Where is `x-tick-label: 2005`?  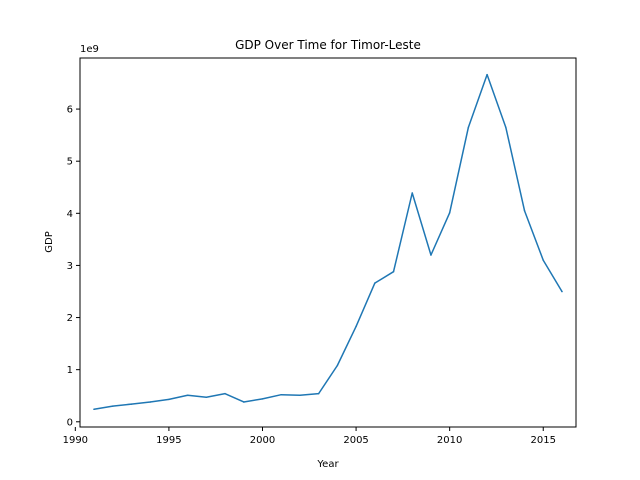
x-tick-label: 2005 is located at coordinates (355, 440).